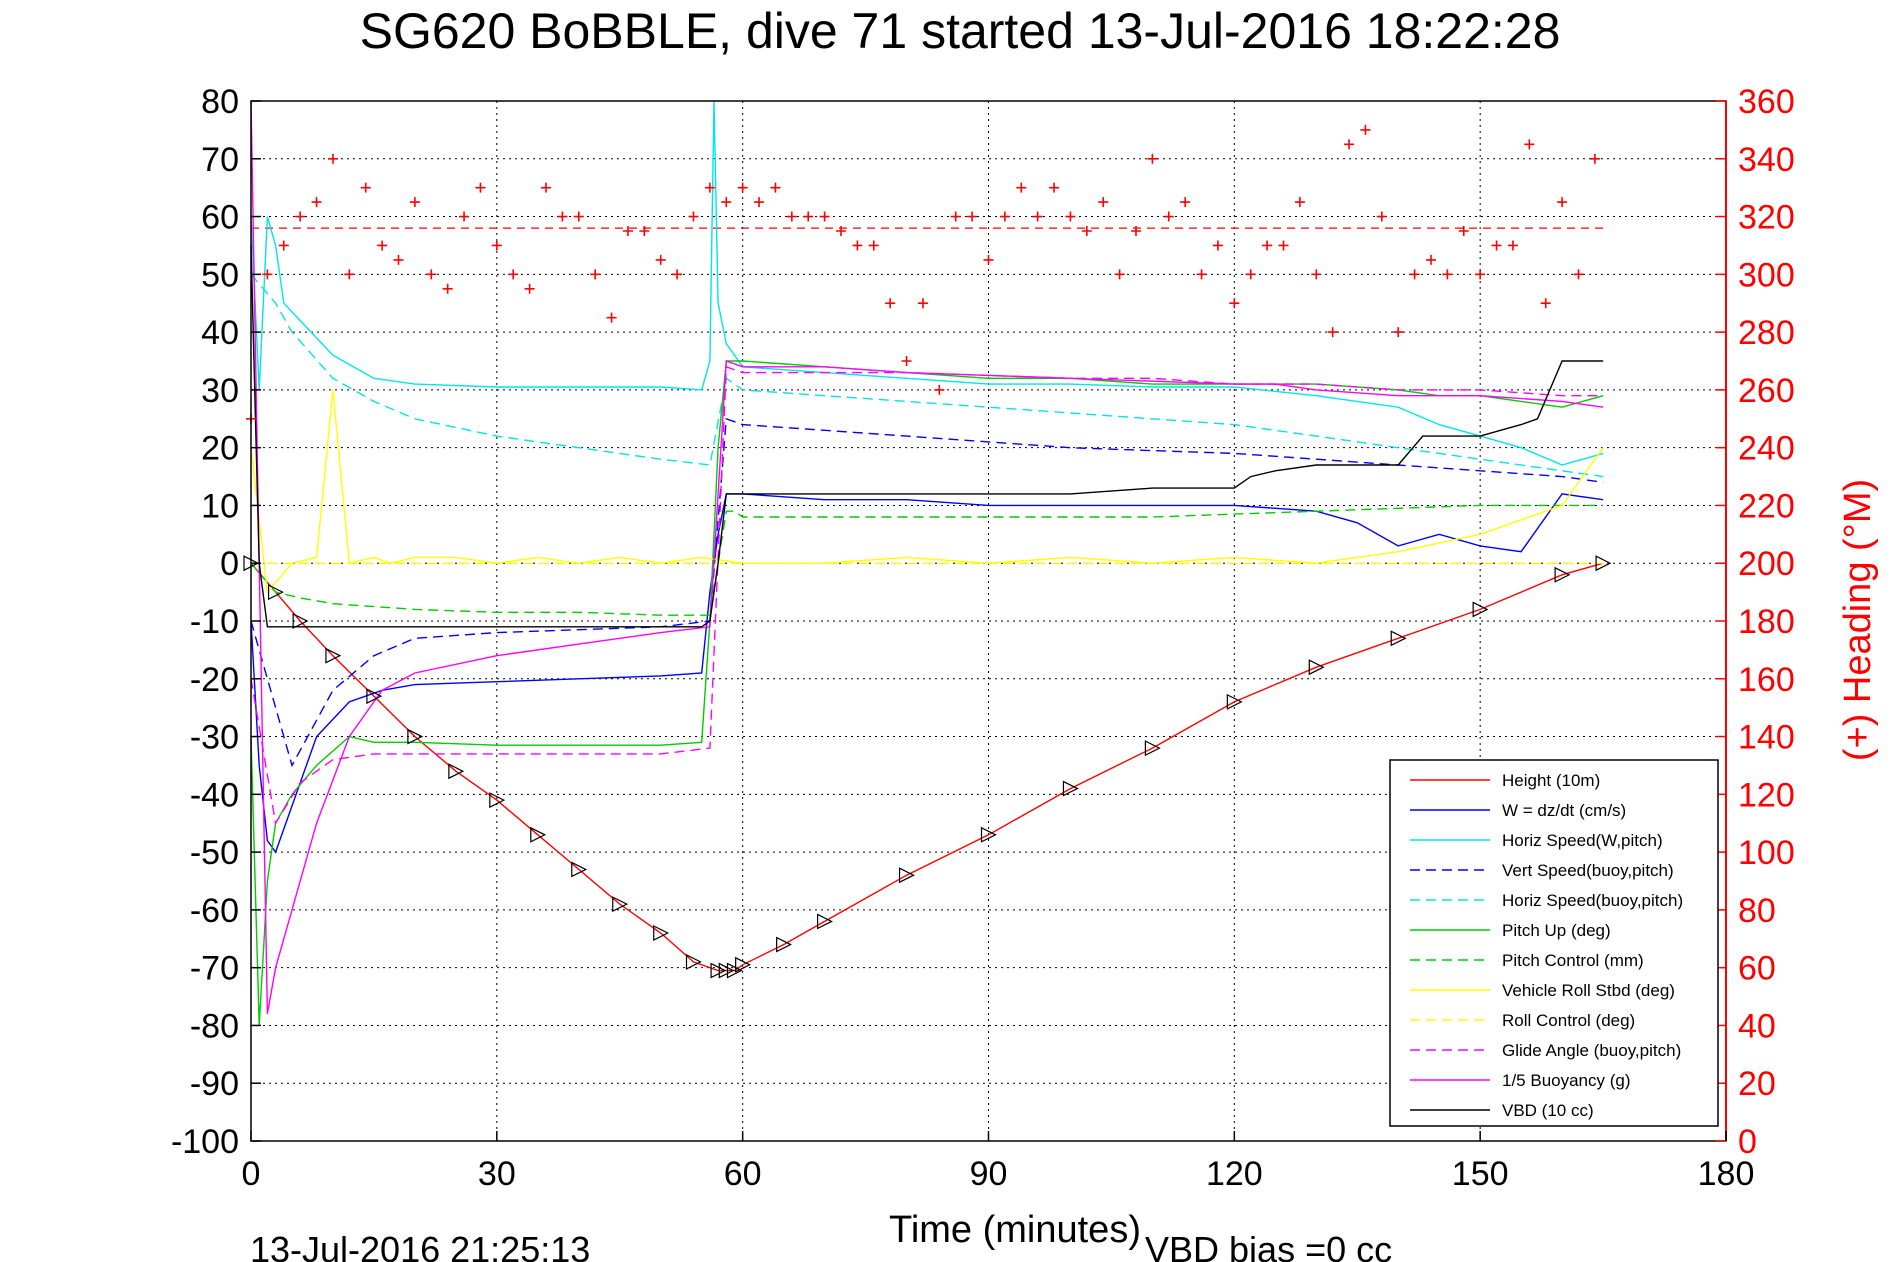 The width and height of the screenshot is (1891, 1262). I want to click on left-tick-label: 60, so click(220, 218).